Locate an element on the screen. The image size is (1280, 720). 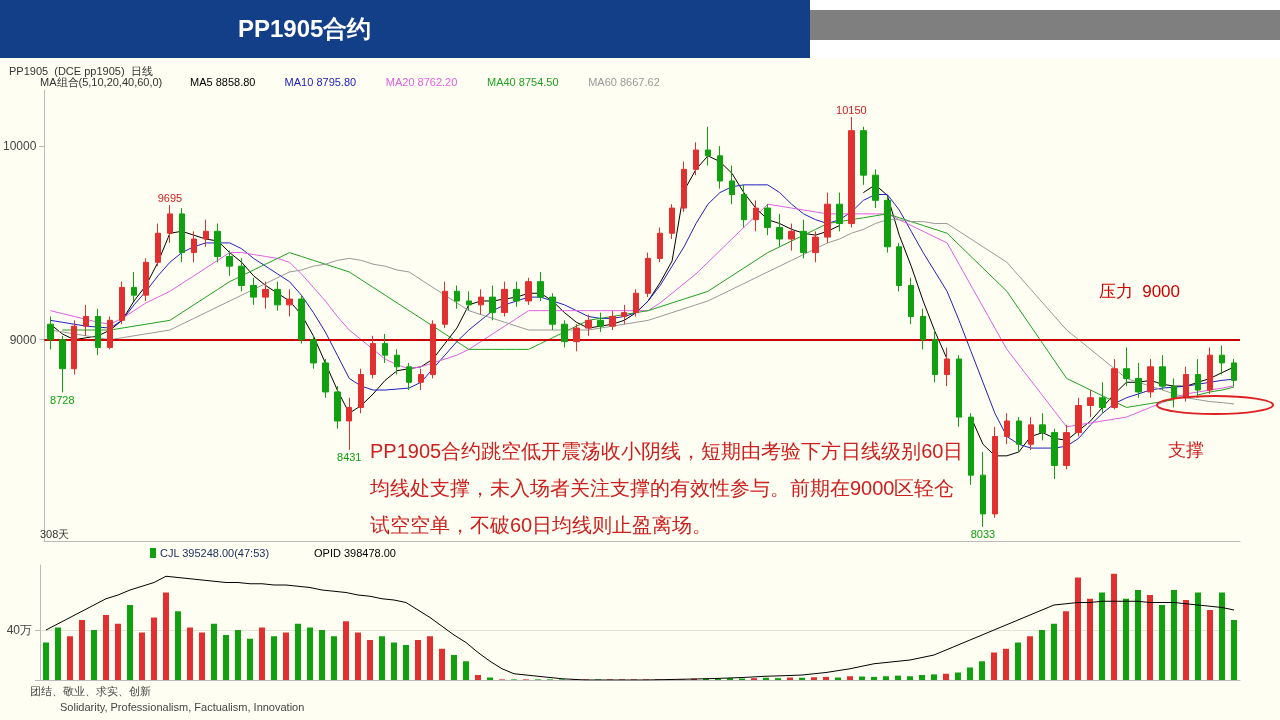
chart-subtitle: PP1905 (DCE pp1905) 日线 is located at coordinates (81, 70).